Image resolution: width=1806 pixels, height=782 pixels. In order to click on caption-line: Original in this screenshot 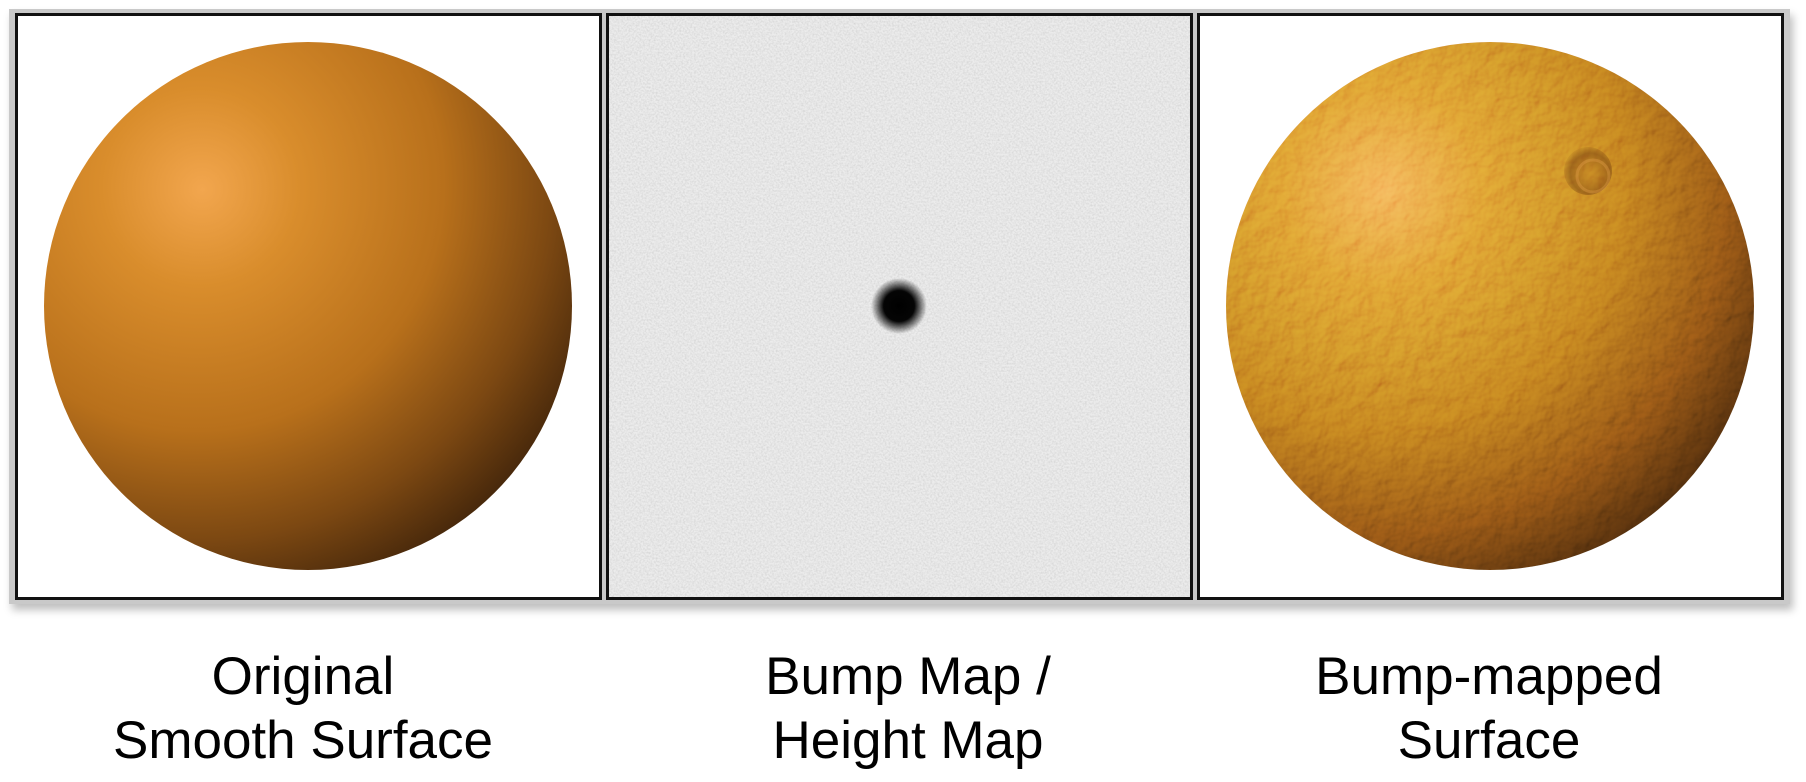, I will do `click(303, 676)`.